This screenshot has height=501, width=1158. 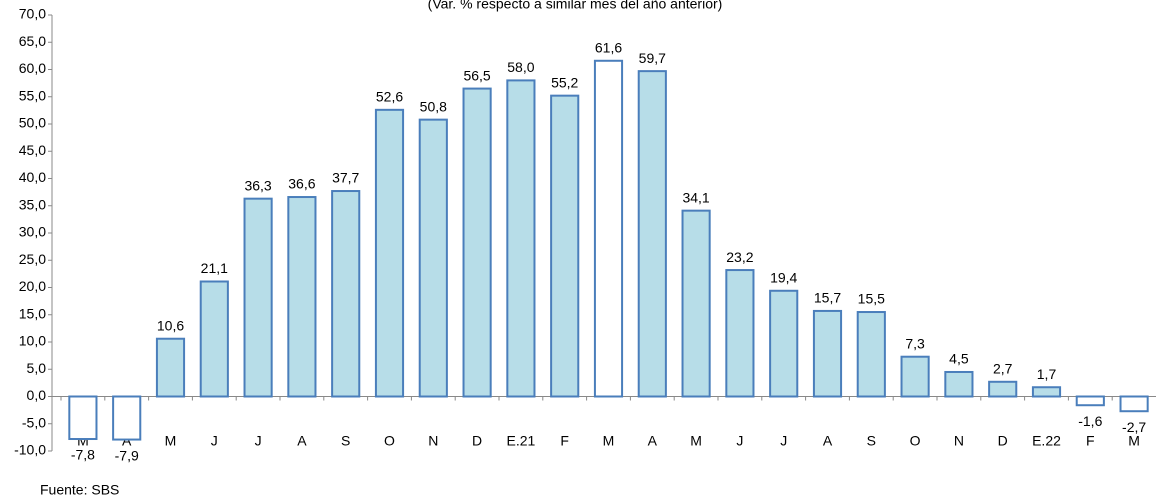 What do you see at coordinates (695, 197) in the screenshot?
I see `value-label: 34,1` at bounding box center [695, 197].